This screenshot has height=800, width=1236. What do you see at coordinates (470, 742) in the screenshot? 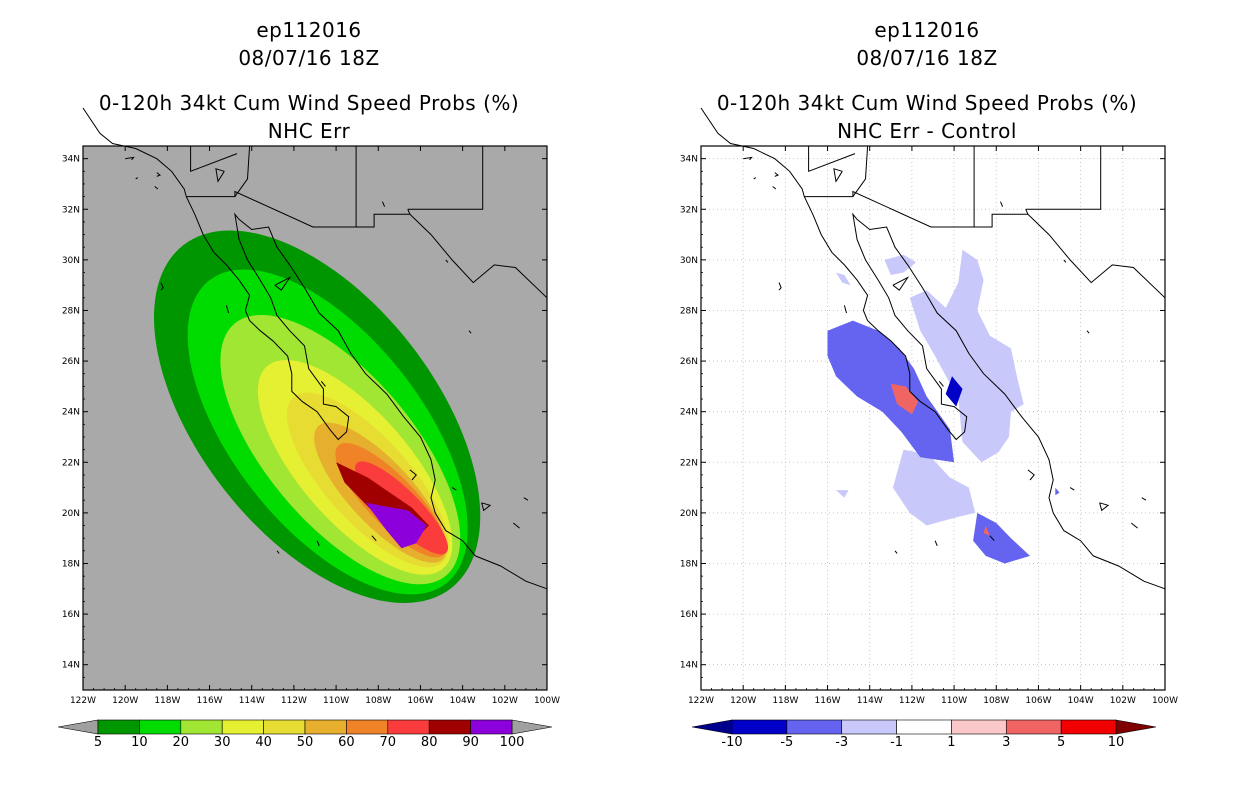
I see `colorbar-label: 90` at bounding box center [470, 742].